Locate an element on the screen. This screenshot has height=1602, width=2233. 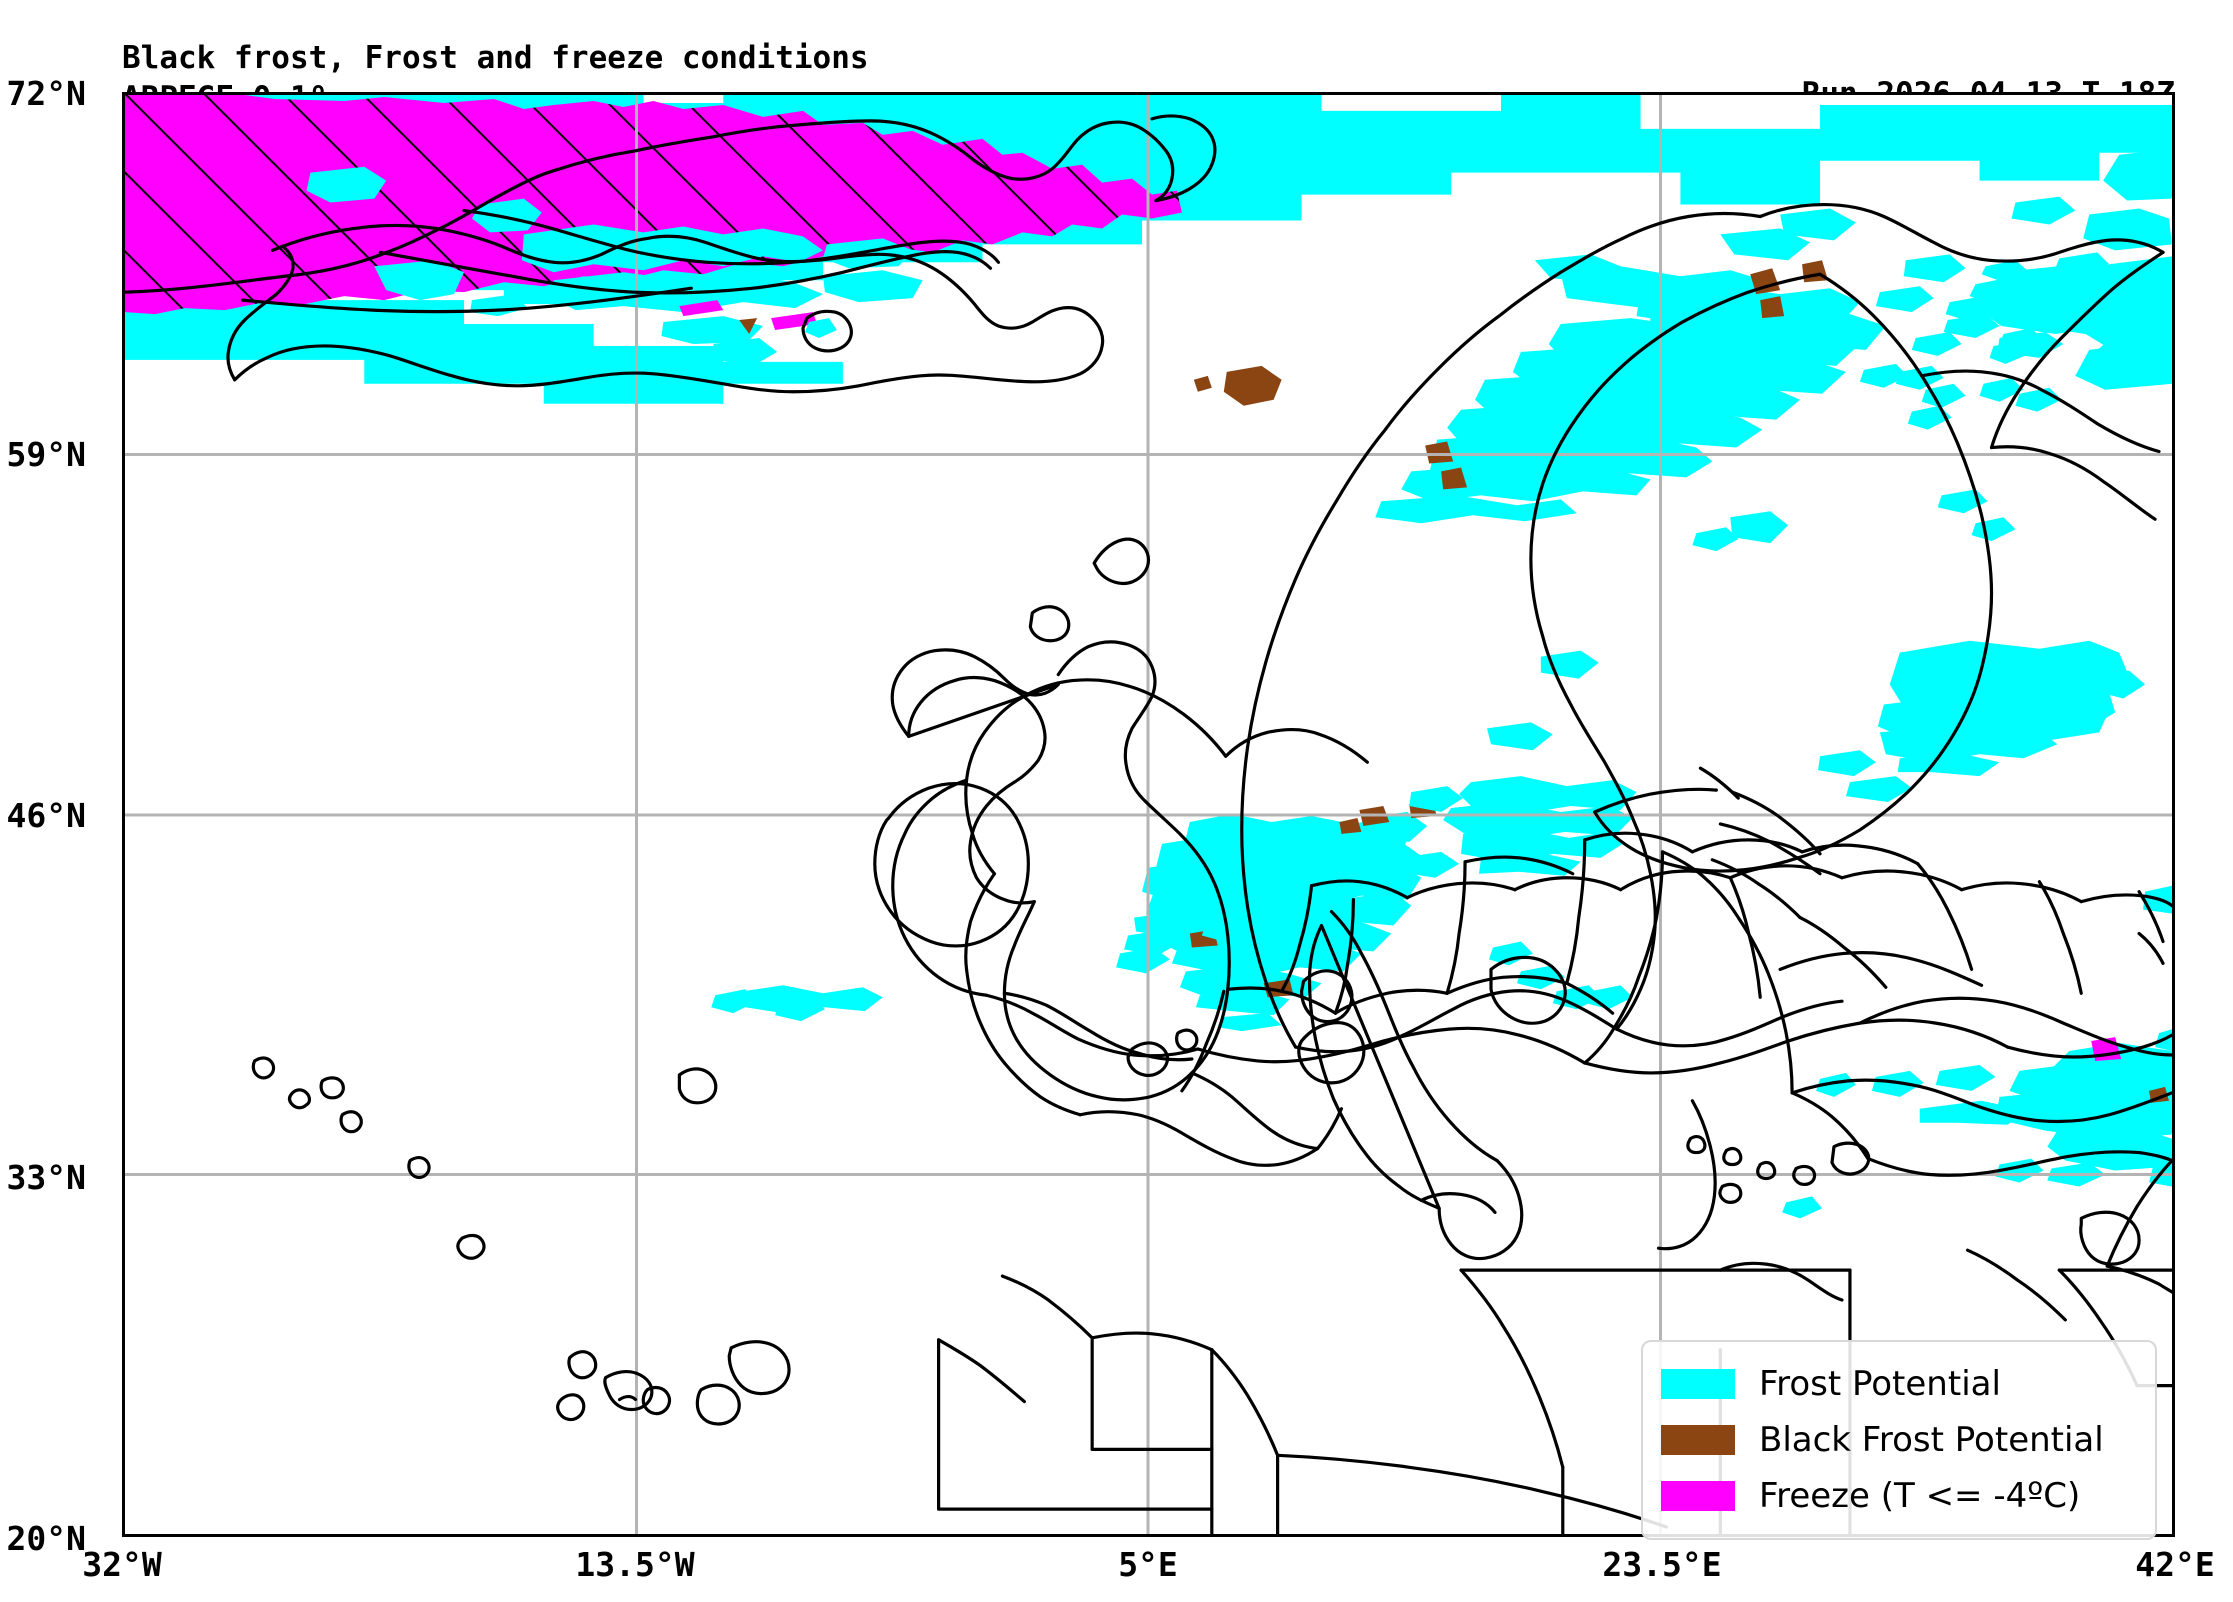
y-tick-59n: 59°N is located at coordinates (46, 454).